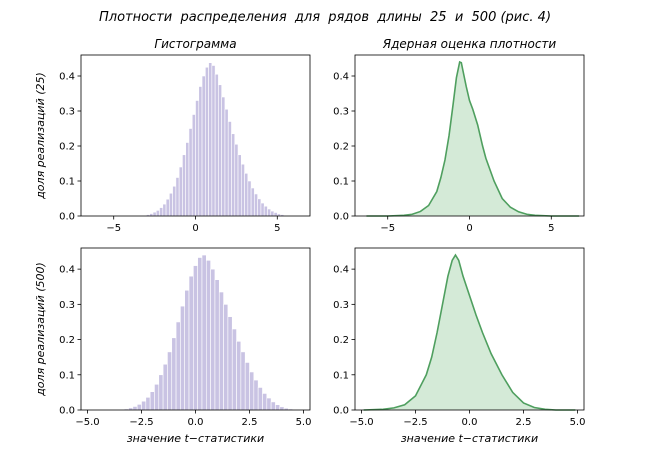  What do you see at coordinates (196, 422) in the screenshot?
I see `x-tick-label: 0.0` at bounding box center [196, 422].